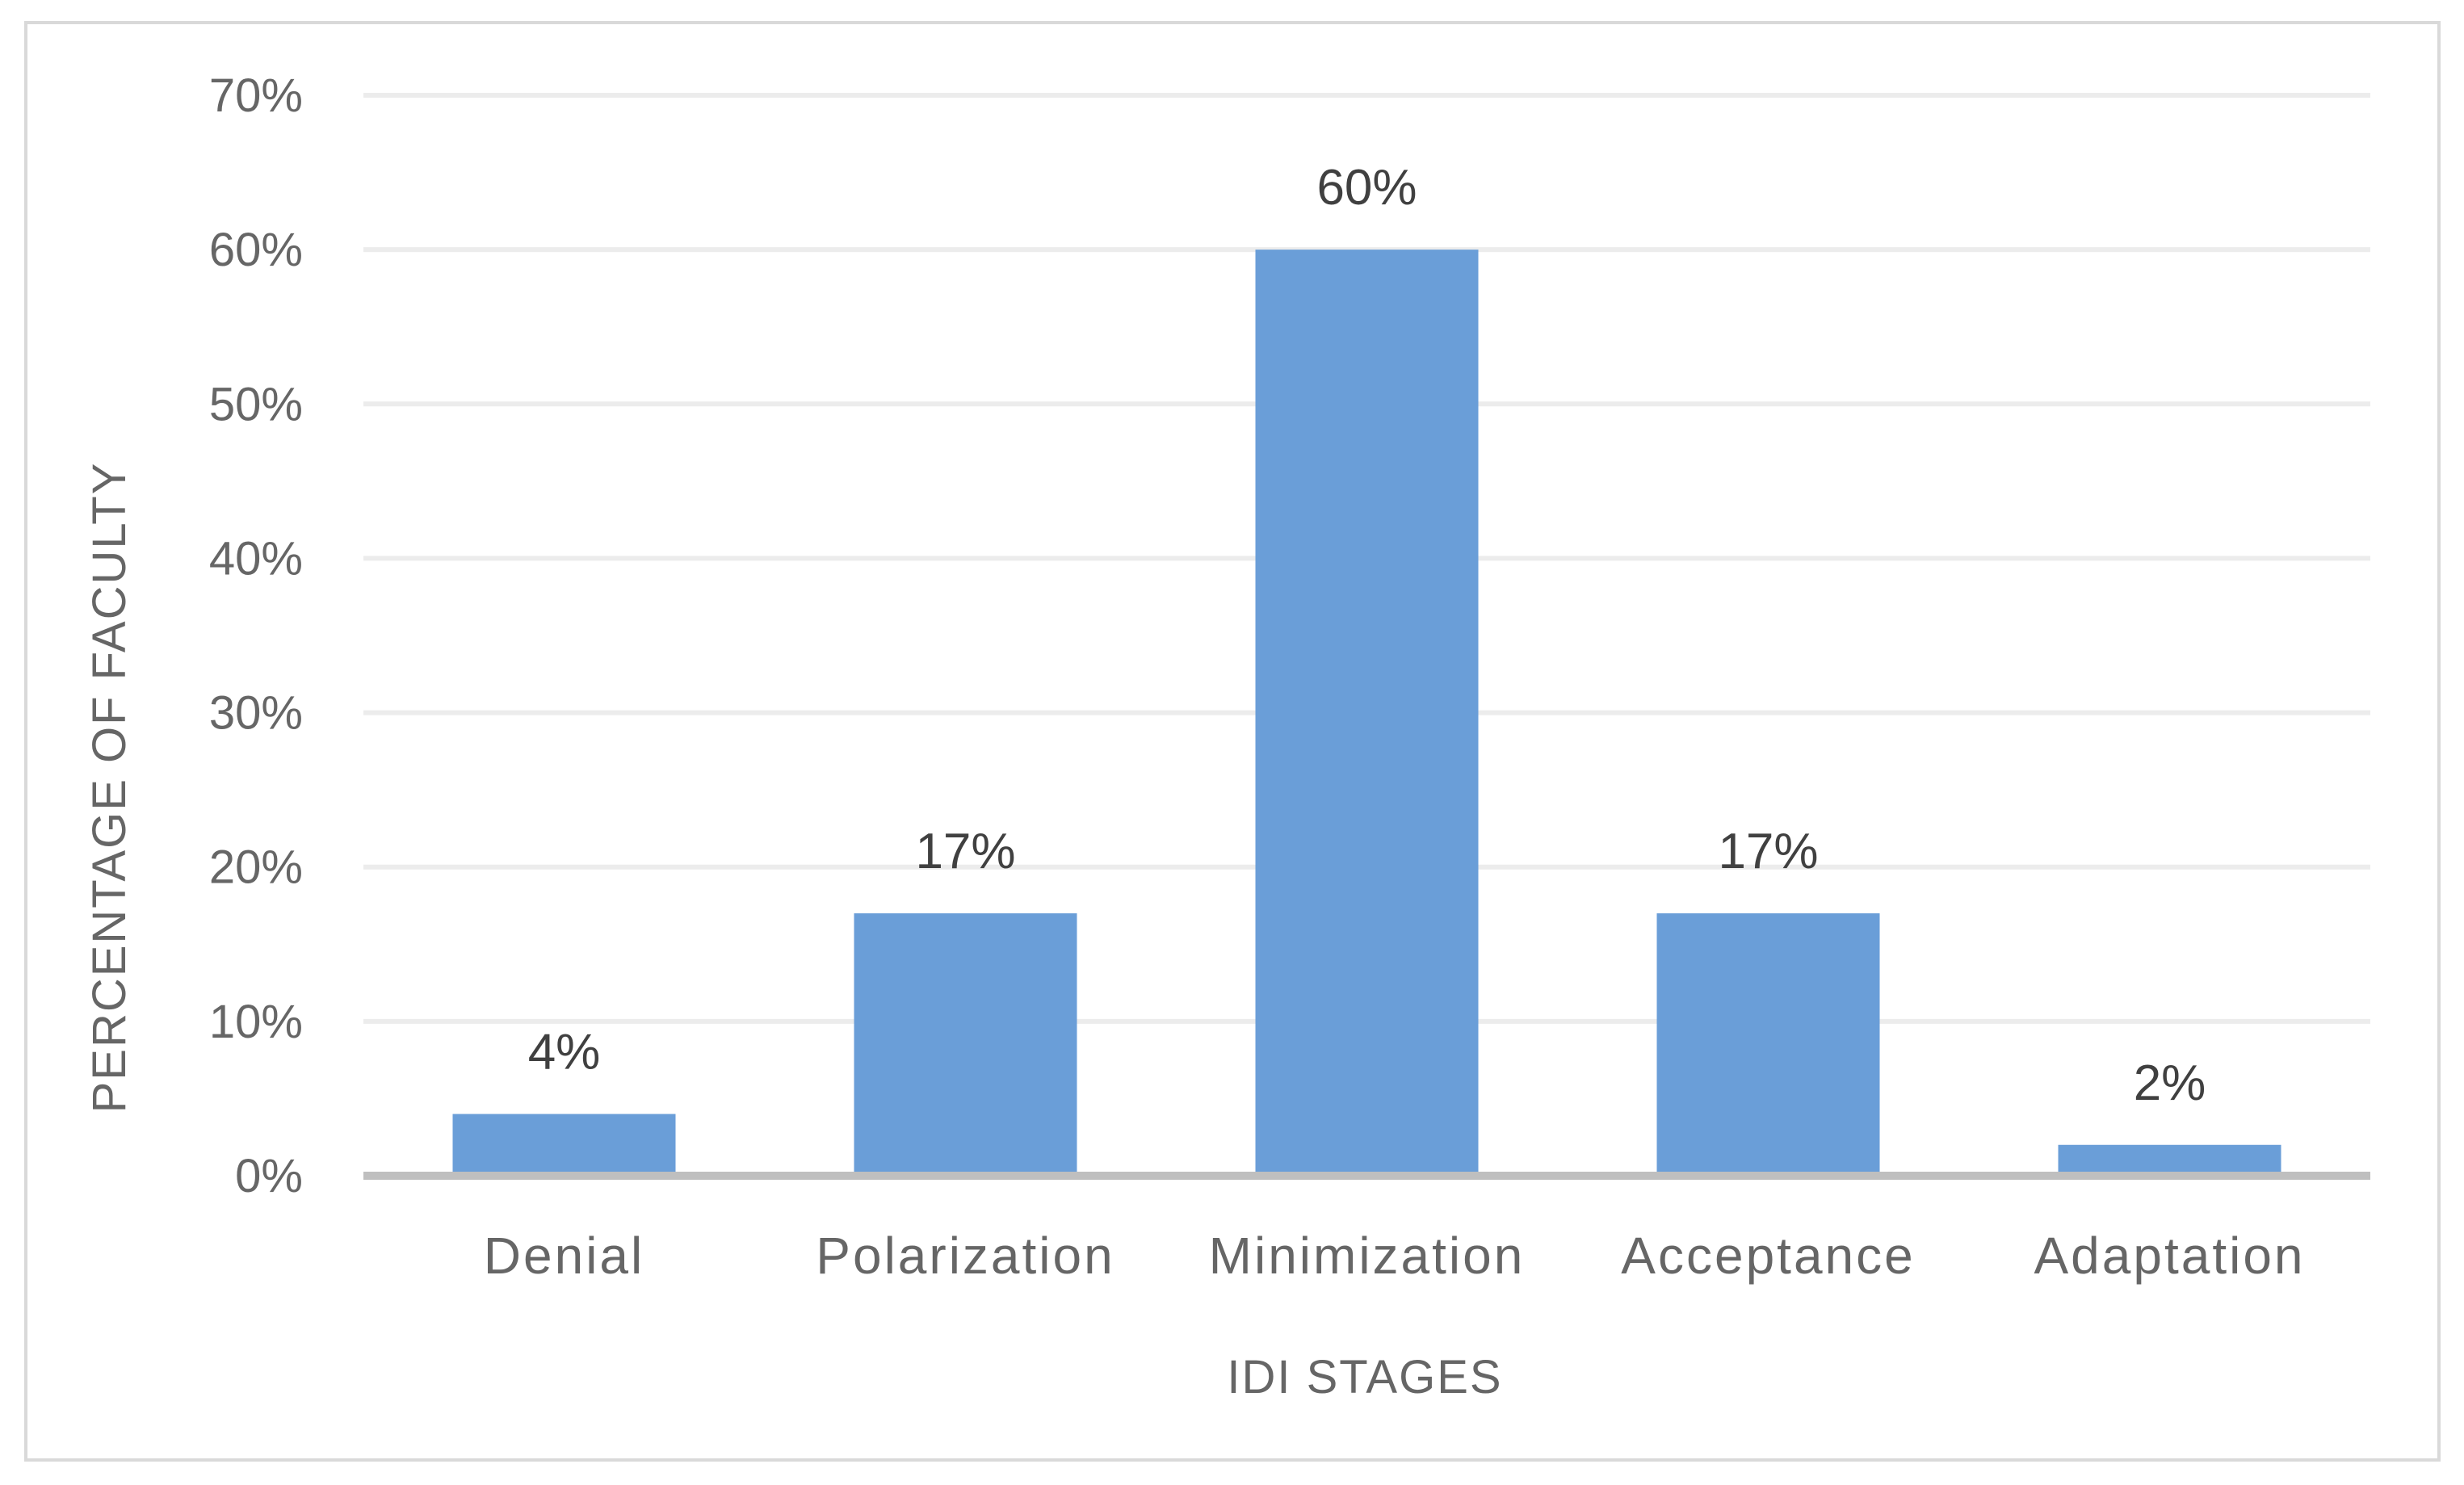 The width and height of the screenshot is (2464, 1485). What do you see at coordinates (256, 1022) in the screenshot?
I see `y-tick-label: 10%` at bounding box center [256, 1022].